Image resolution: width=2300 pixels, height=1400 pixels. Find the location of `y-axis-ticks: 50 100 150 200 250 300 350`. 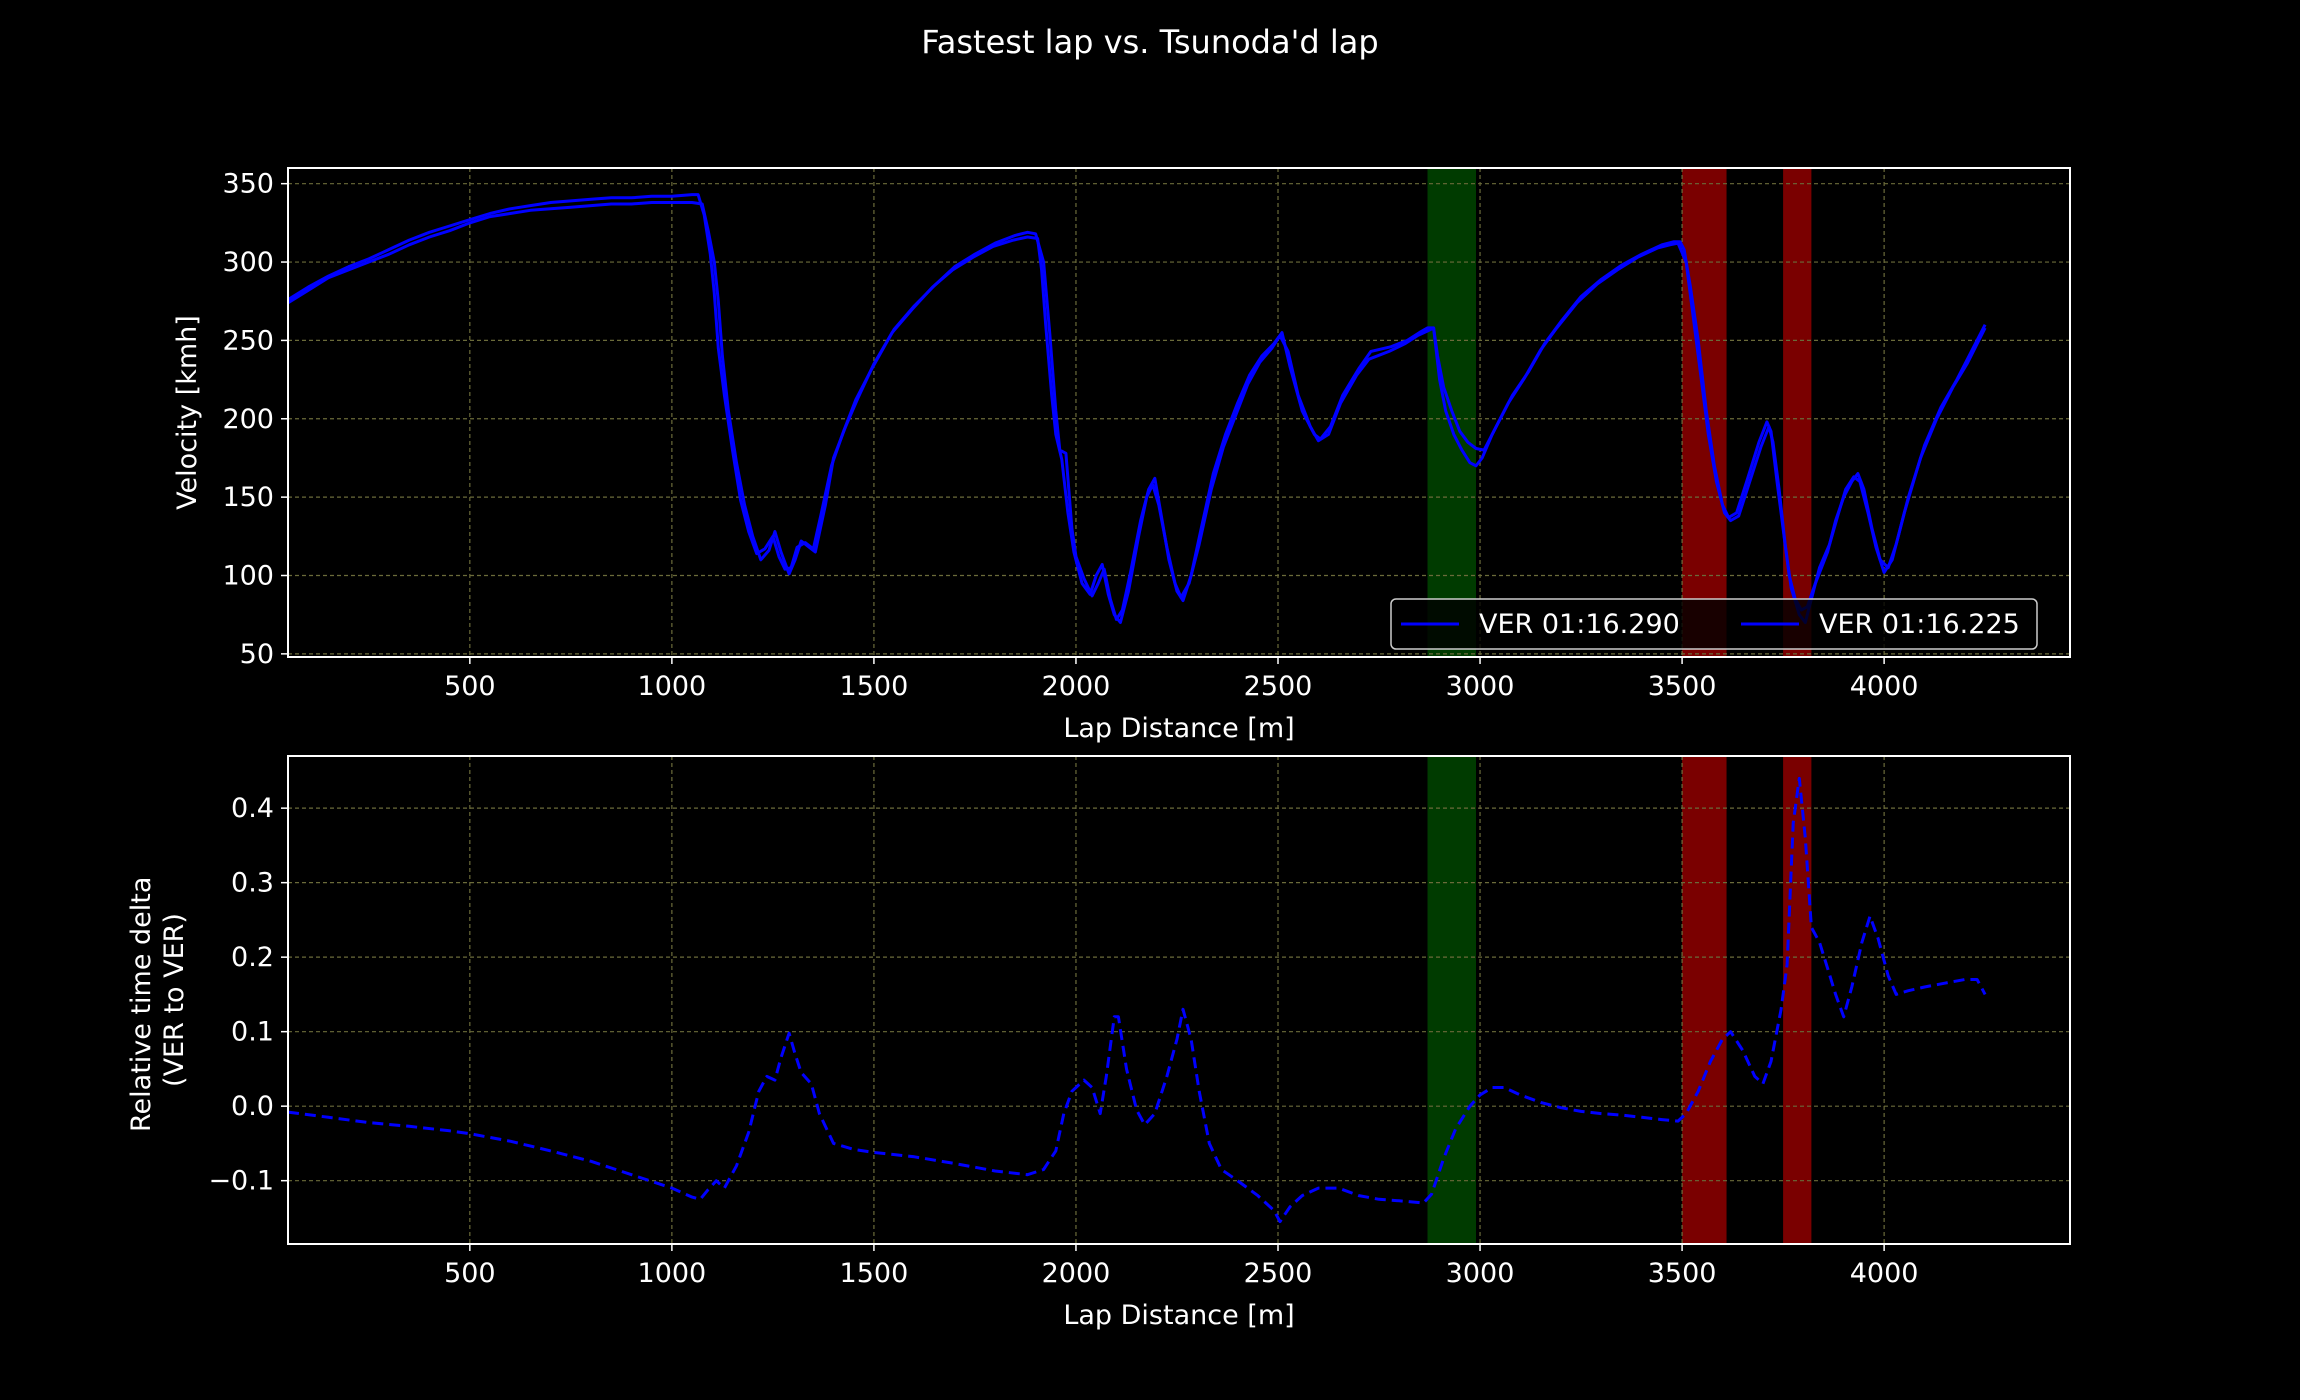

y-axis-ticks: 50 100 150 200 250 300 350 is located at coordinates (255, 419).